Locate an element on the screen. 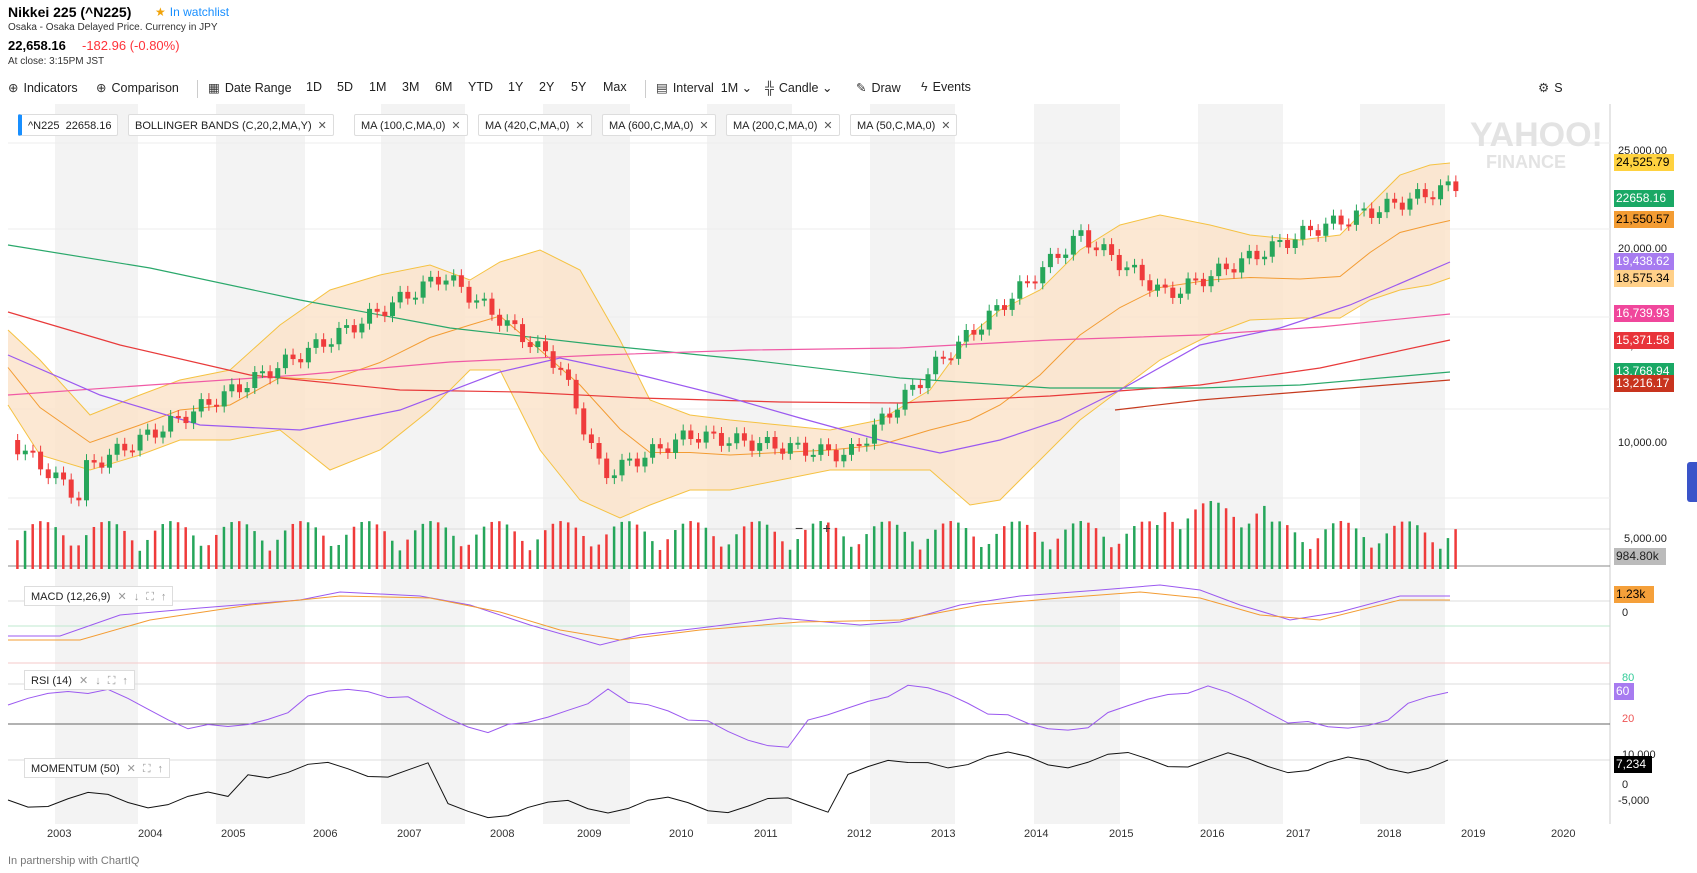 The width and height of the screenshot is (1697, 873). macd-panel-label: MACD (12,26,9) ✕ ↓ ⛶ ↑ is located at coordinates (99, 596).